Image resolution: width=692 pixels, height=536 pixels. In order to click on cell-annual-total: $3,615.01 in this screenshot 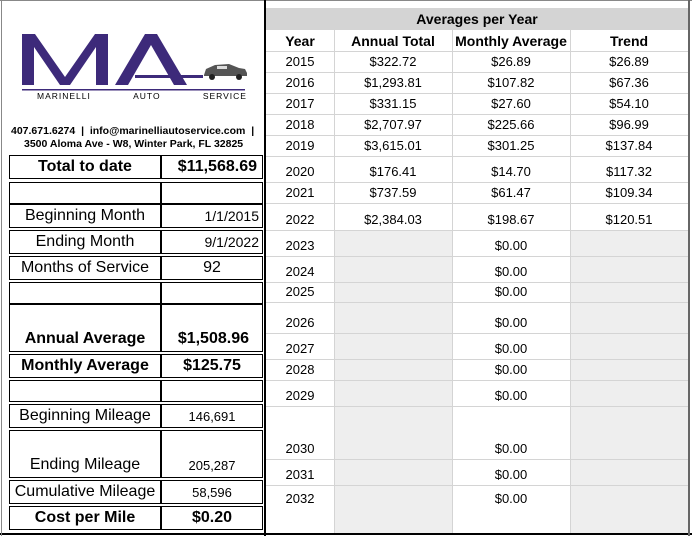, I will do `click(393, 145)`.